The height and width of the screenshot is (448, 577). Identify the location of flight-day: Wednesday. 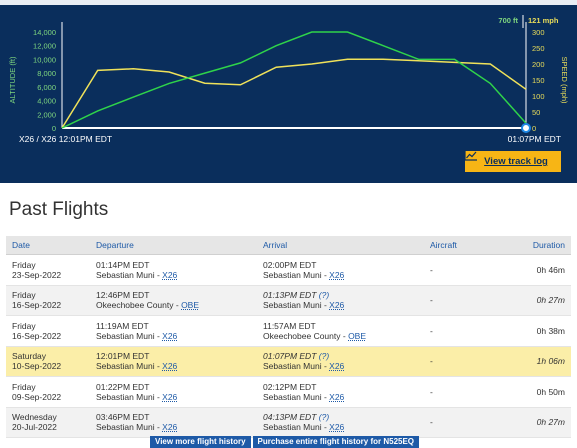
(34, 417).